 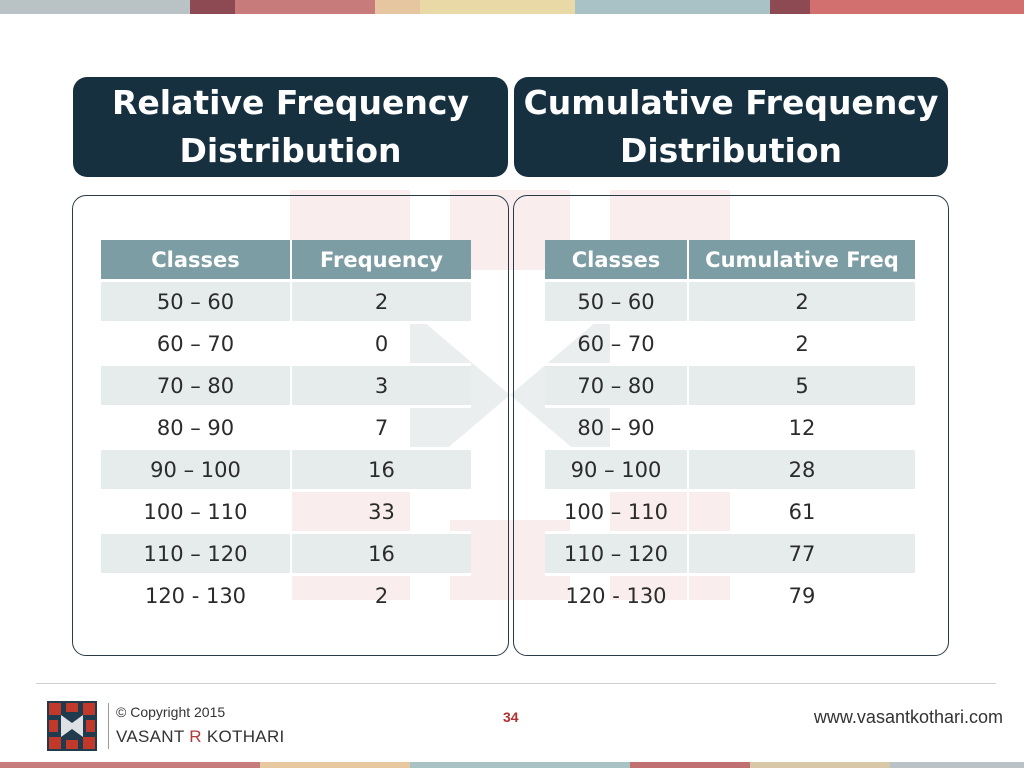 I want to click on table-row: 100 – 110 33, so click(x=286, y=513).